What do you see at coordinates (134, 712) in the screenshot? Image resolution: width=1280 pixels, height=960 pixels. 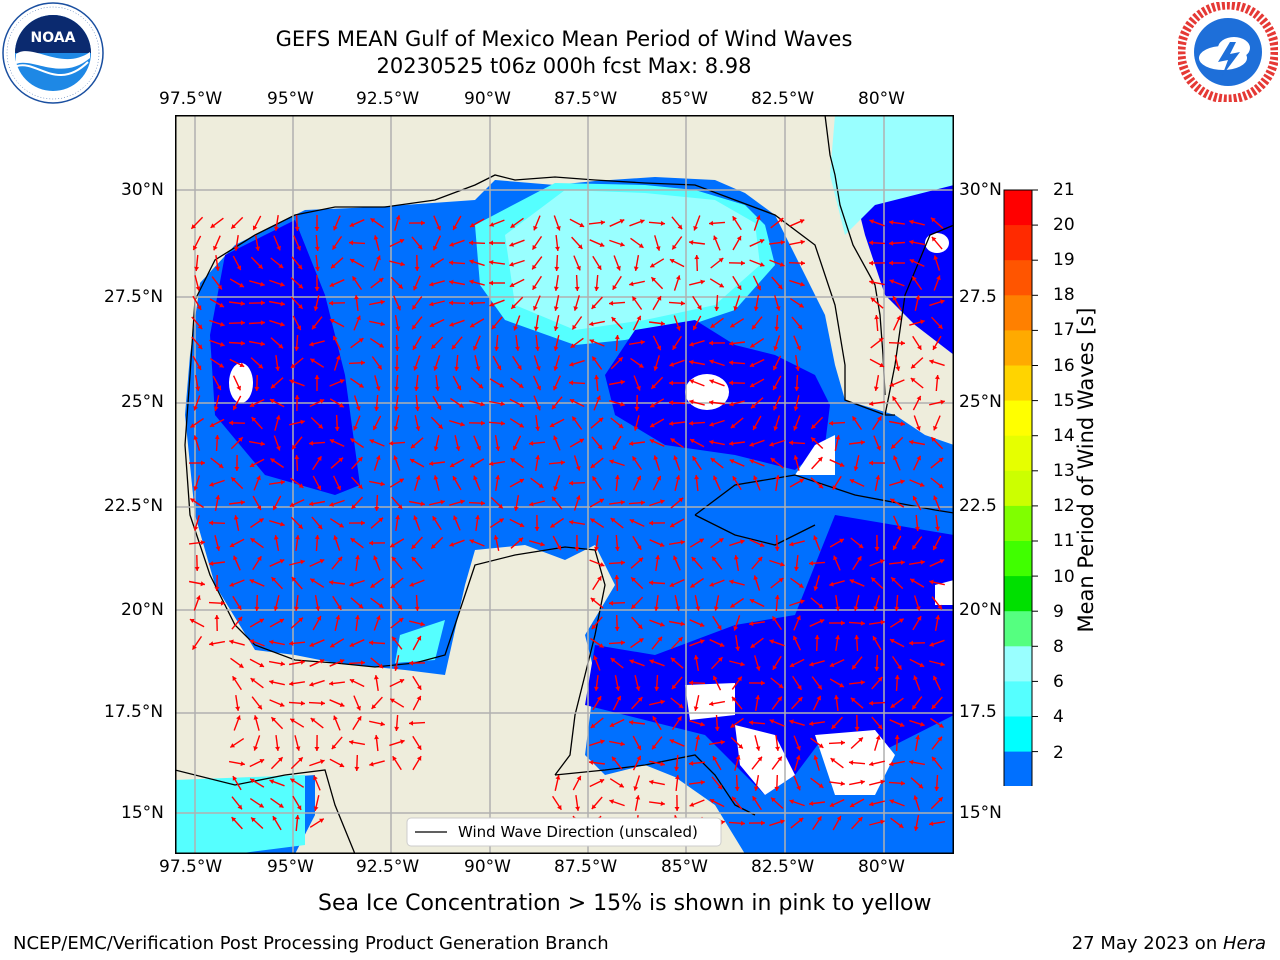 I see `lat-label-left: 17.5°N` at bounding box center [134, 712].